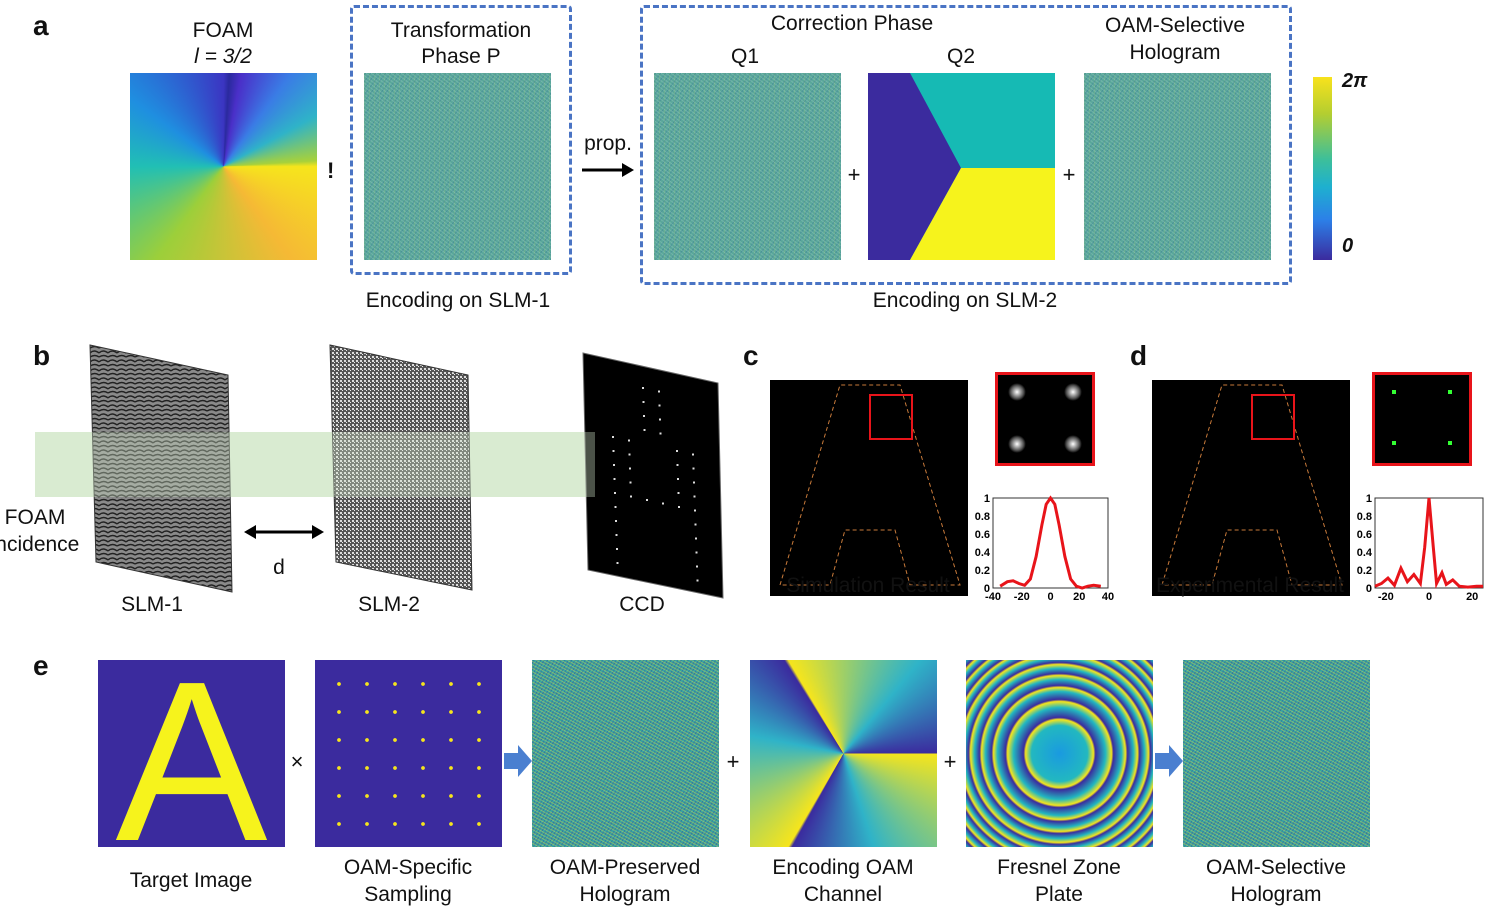 The height and width of the screenshot is (915, 1493). What do you see at coordinates (191, 880) in the screenshot?
I see `panel-e-caption: Target Image` at bounding box center [191, 880].